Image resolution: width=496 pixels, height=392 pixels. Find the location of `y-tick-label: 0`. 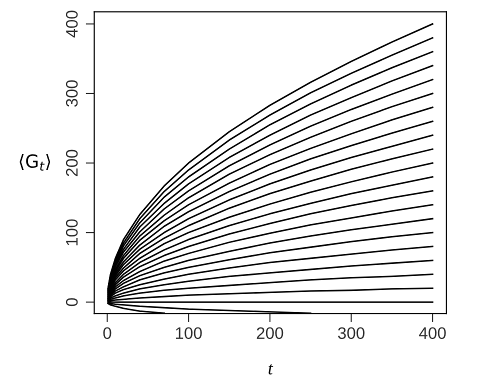

y-tick-label: 0 is located at coordinates (72, 302).